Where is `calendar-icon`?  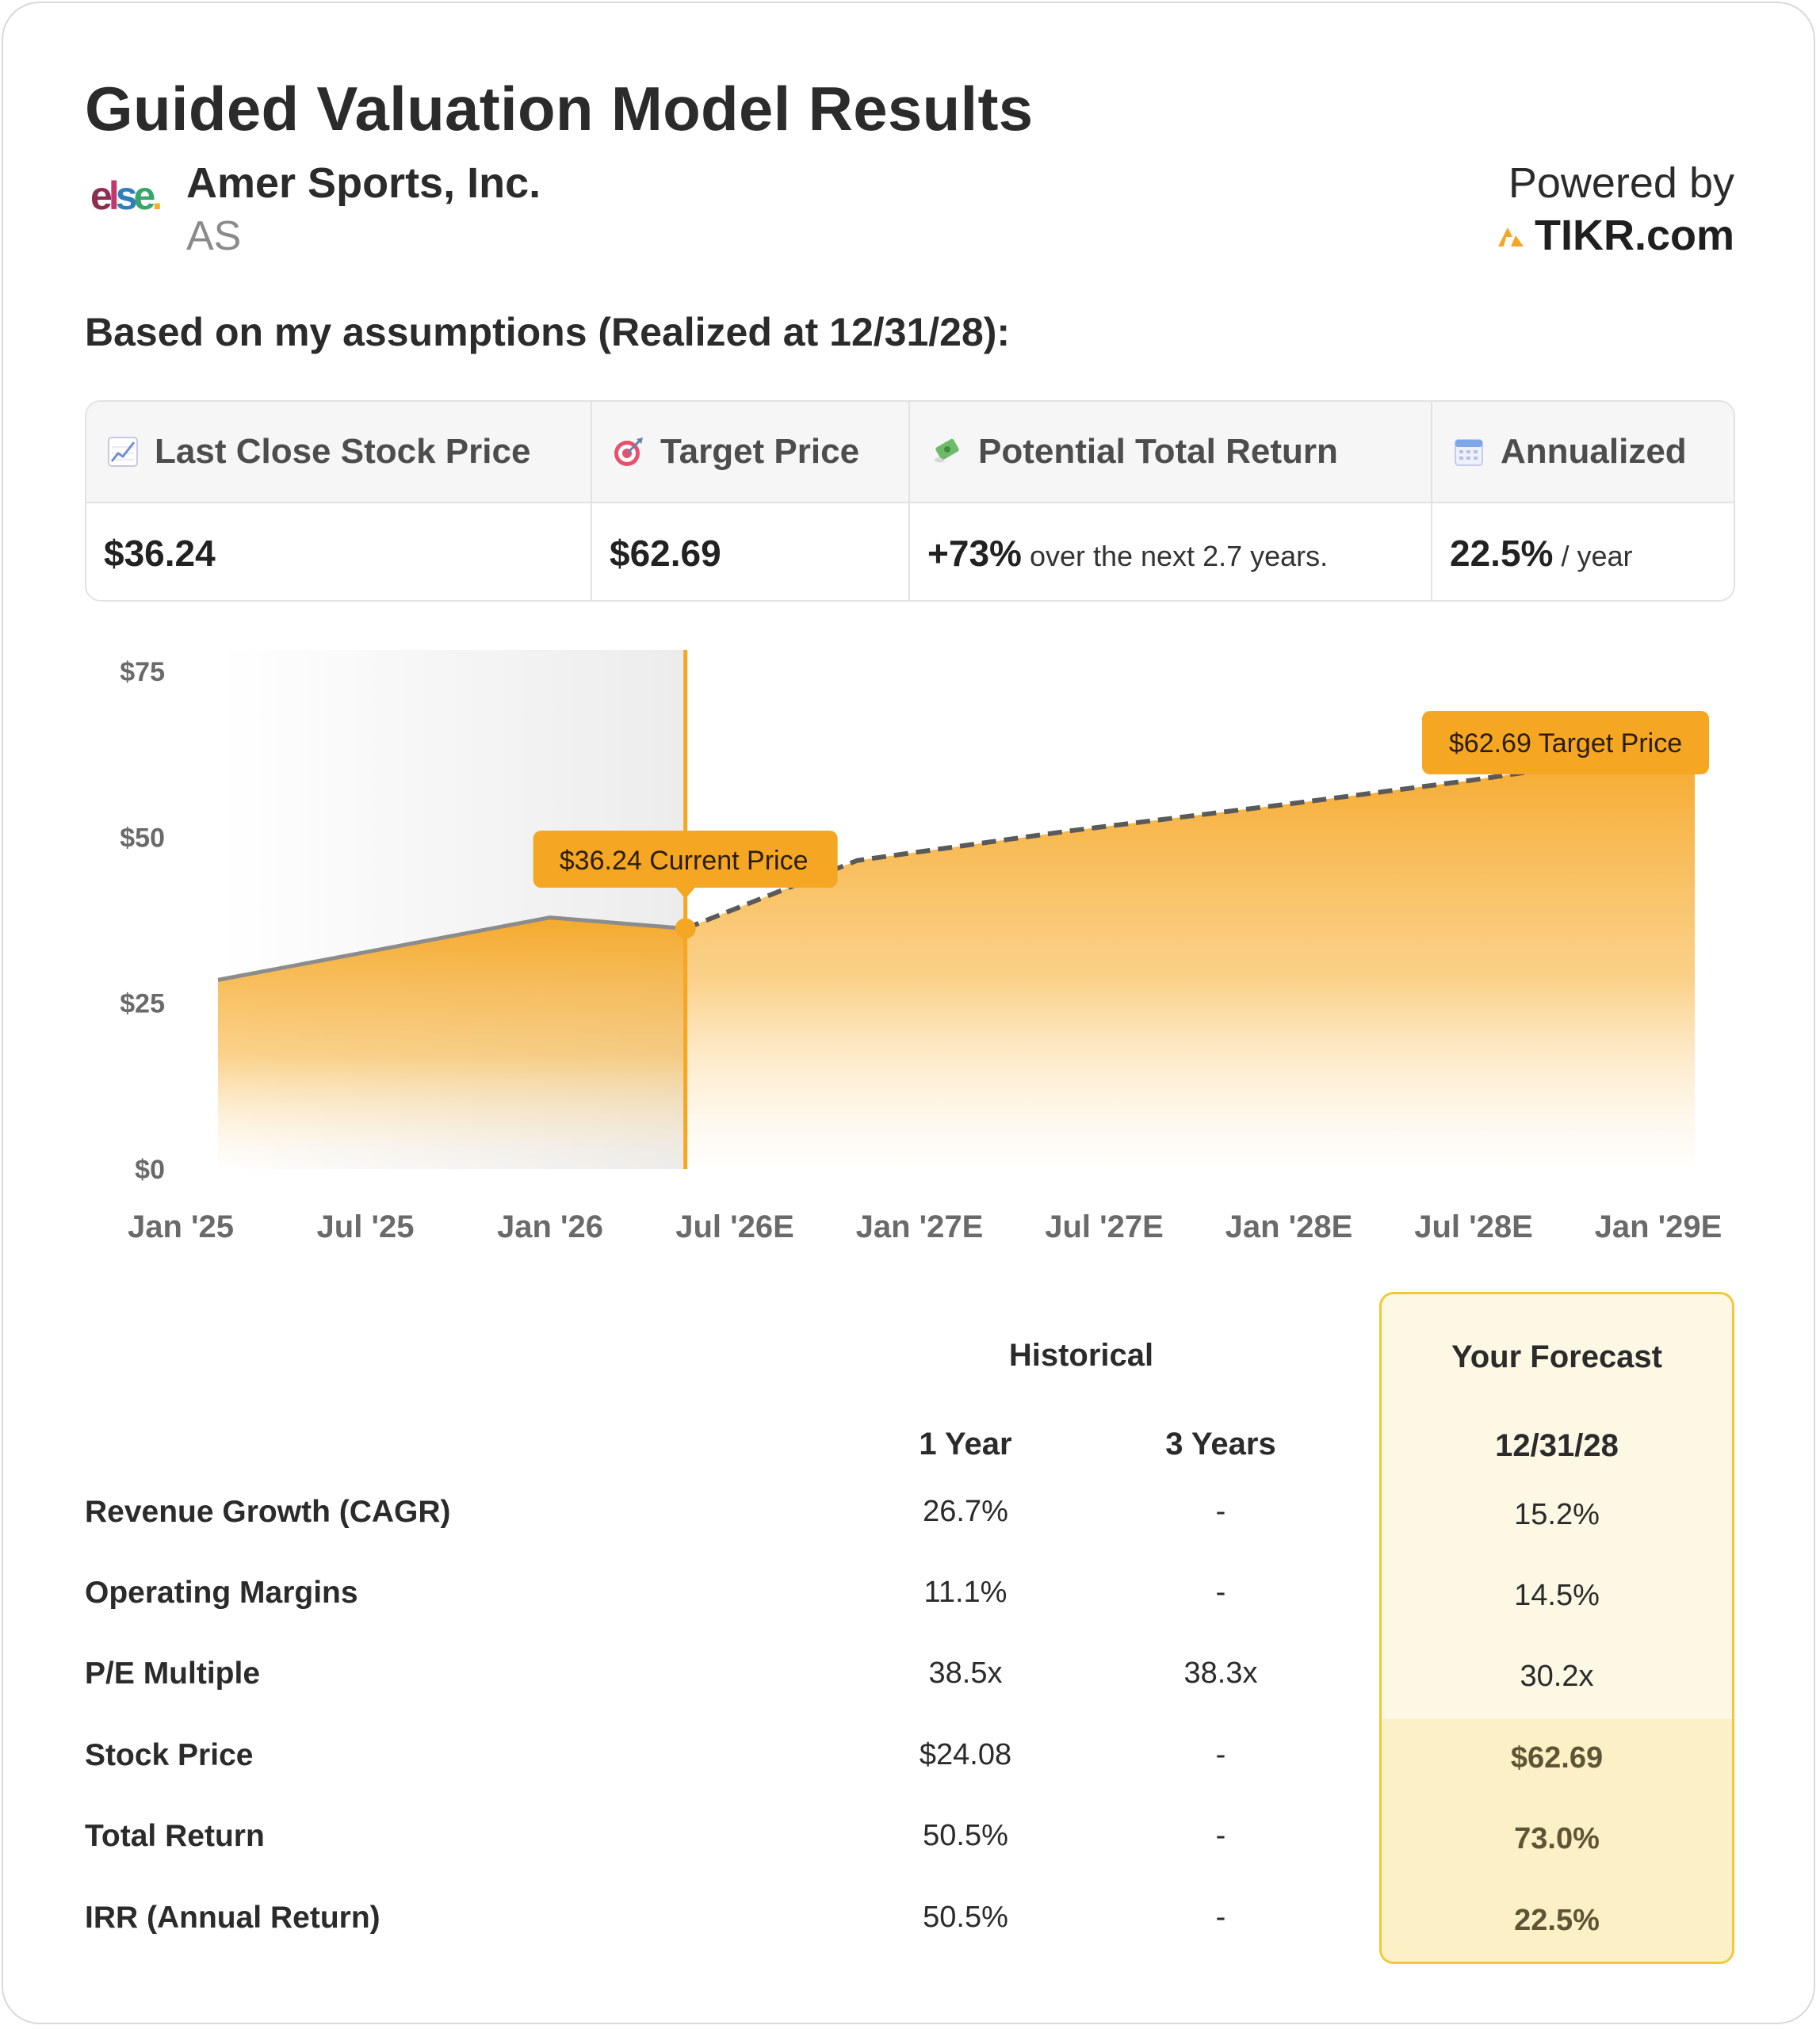 calendar-icon is located at coordinates (1469, 452).